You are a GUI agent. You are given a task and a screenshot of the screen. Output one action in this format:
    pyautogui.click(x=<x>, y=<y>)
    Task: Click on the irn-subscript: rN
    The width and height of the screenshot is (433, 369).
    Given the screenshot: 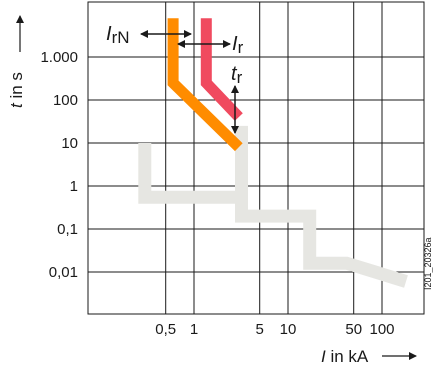 What is the action you would take?
    pyautogui.click(x=121, y=37)
    